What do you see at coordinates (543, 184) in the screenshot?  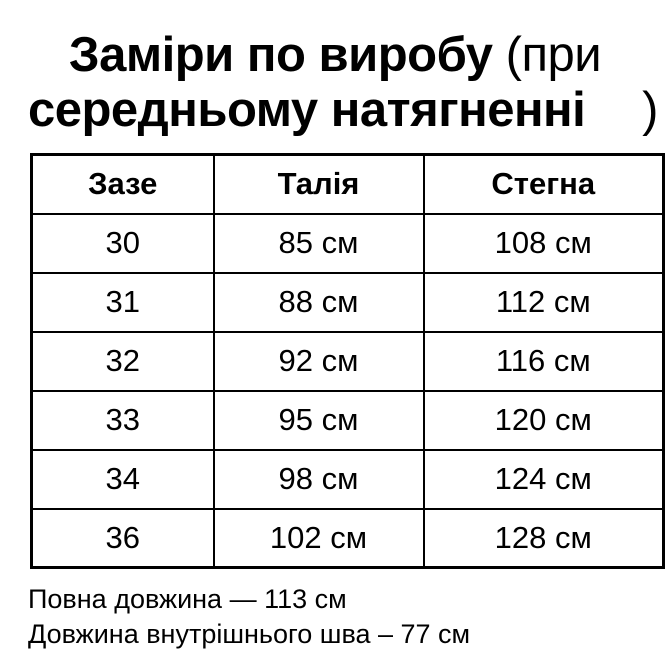 I see `column-header-hips: Стегна` at bounding box center [543, 184].